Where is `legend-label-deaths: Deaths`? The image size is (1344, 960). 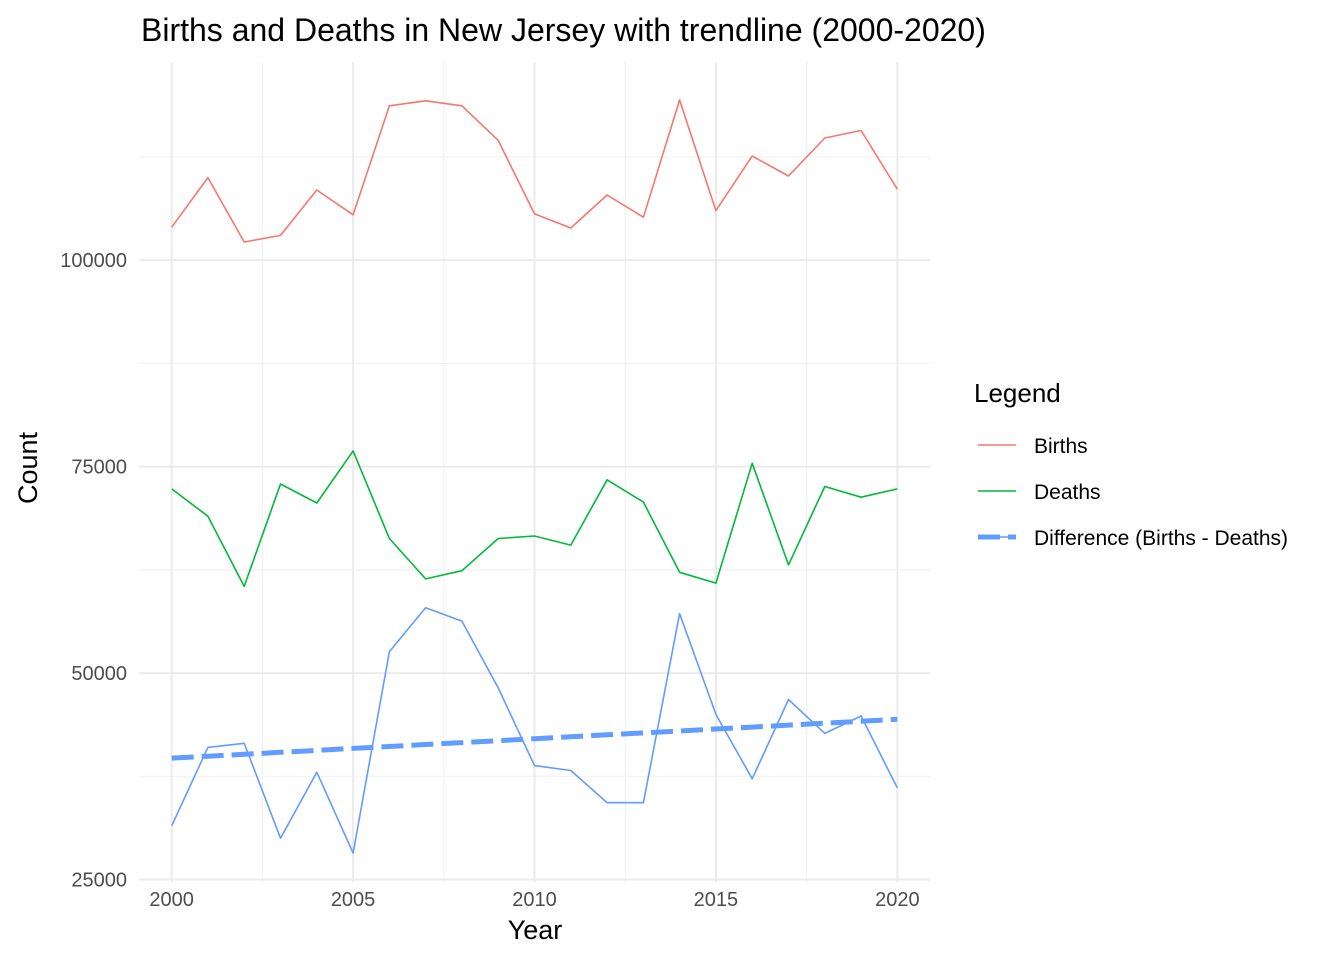 legend-label-deaths: Deaths is located at coordinates (1067, 492).